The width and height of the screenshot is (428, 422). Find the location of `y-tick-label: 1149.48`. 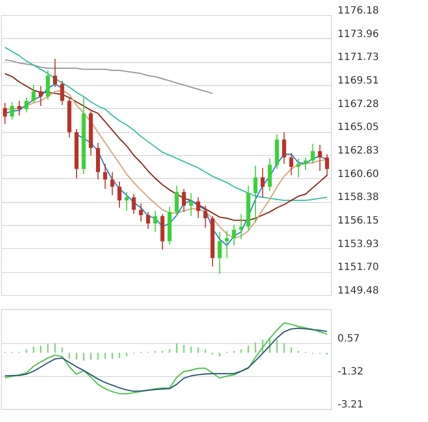

y-tick-label: 1149.48 is located at coordinates (358, 291).